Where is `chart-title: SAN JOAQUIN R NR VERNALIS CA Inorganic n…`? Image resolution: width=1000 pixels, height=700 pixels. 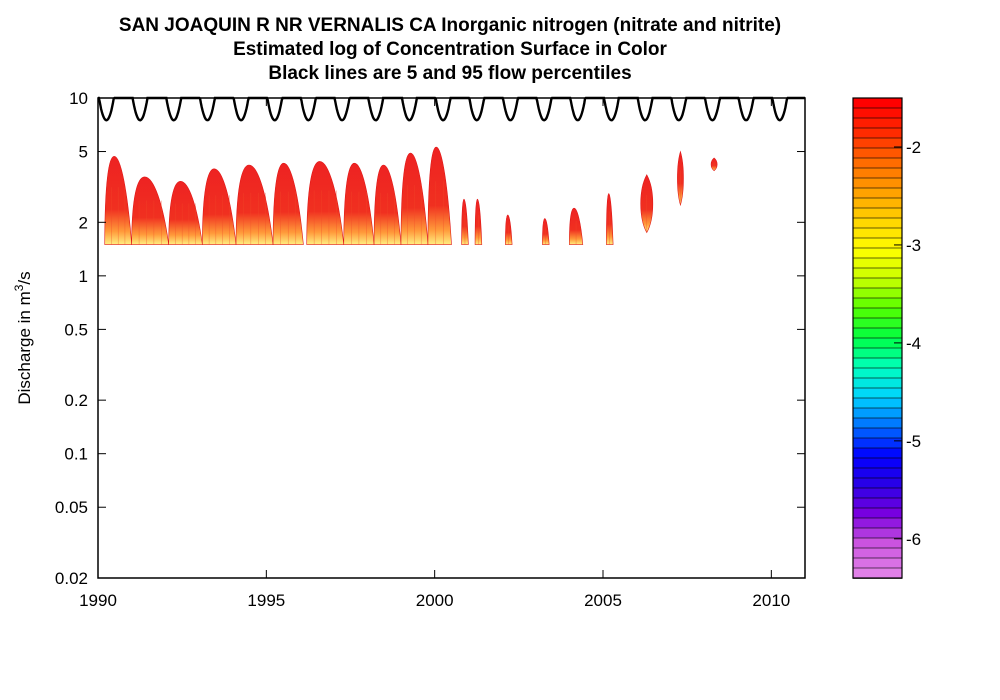
chart-title: SAN JOAQUIN R NR VERNALIS CA Inorganic n… is located at coordinates (450, 25).